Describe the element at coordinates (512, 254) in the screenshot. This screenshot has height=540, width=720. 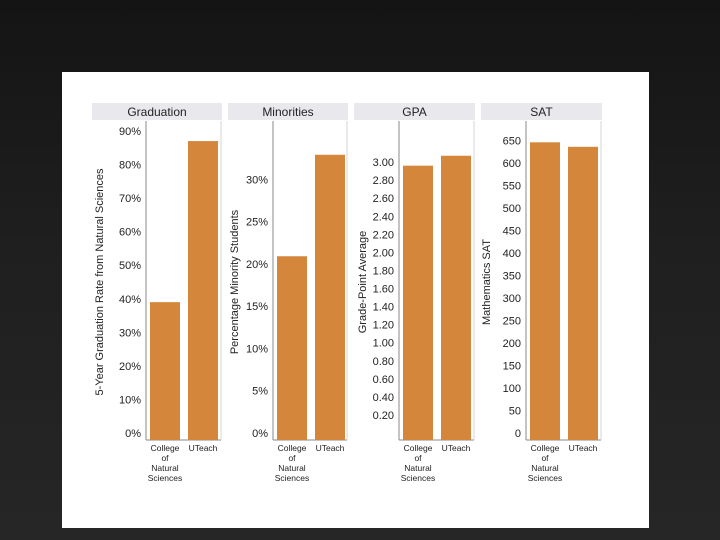
I see `y-tick-label: 400` at that location.